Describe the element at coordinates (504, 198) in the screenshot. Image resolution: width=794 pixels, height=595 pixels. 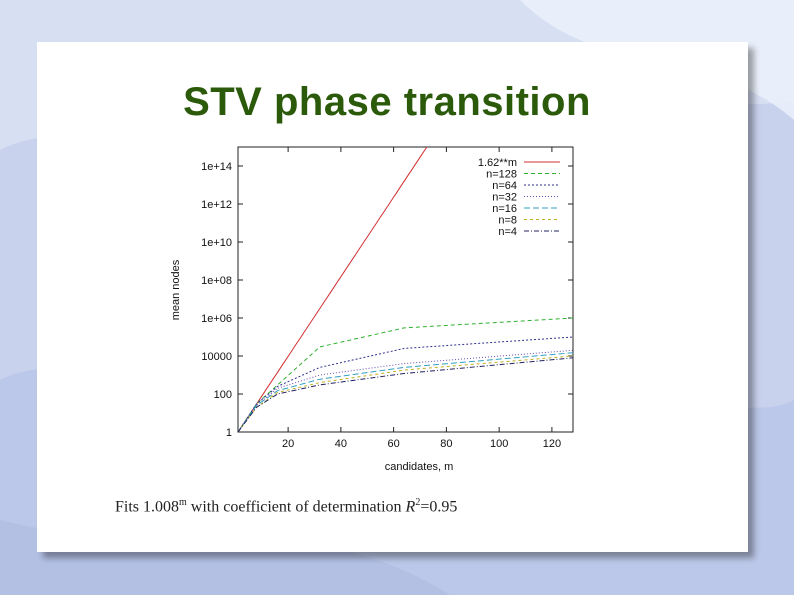
I see `legend-label: n=32` at that location.